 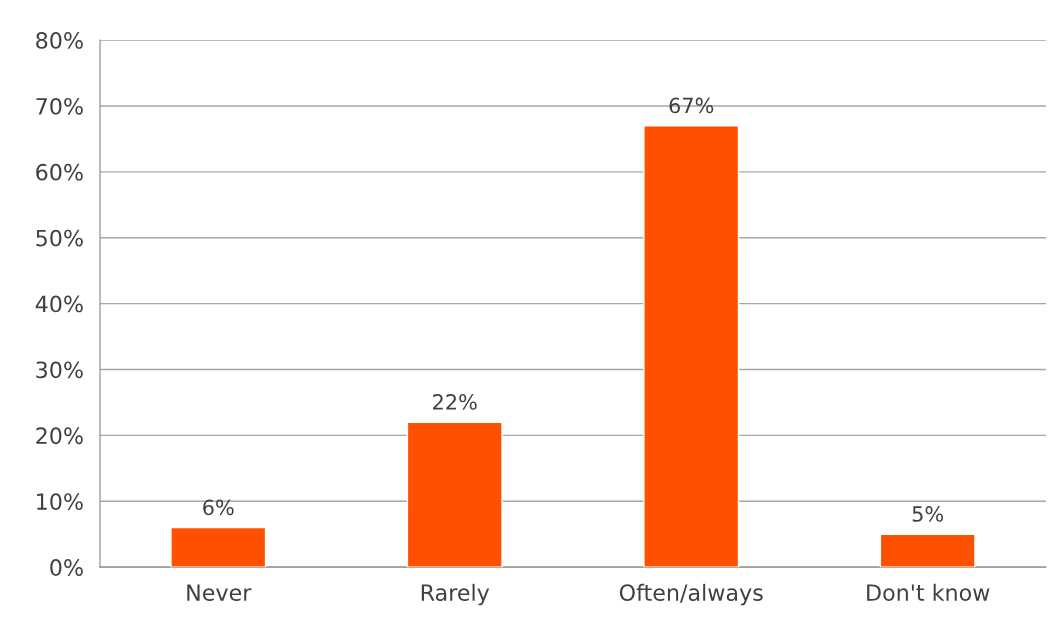 I want to click on y-tick-label: 50%, so click(x=59, y=238).